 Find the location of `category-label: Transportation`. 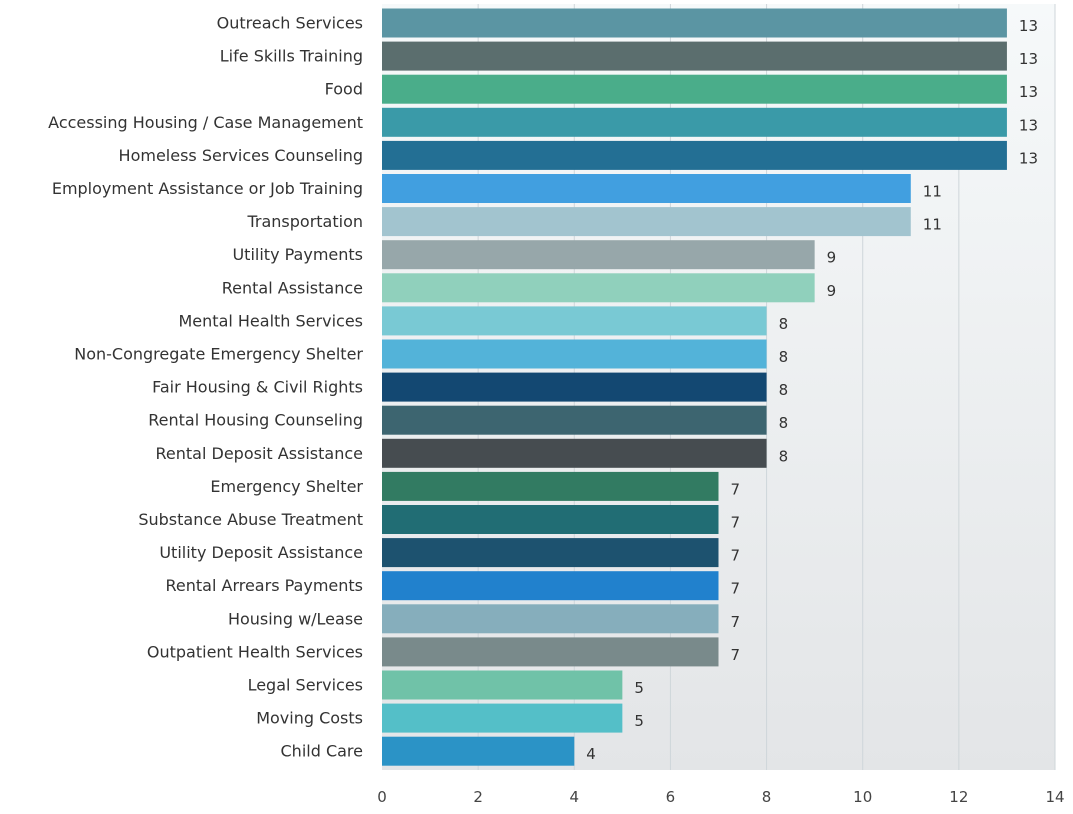

category-label: Transportation is located at coordinates (304, 221).